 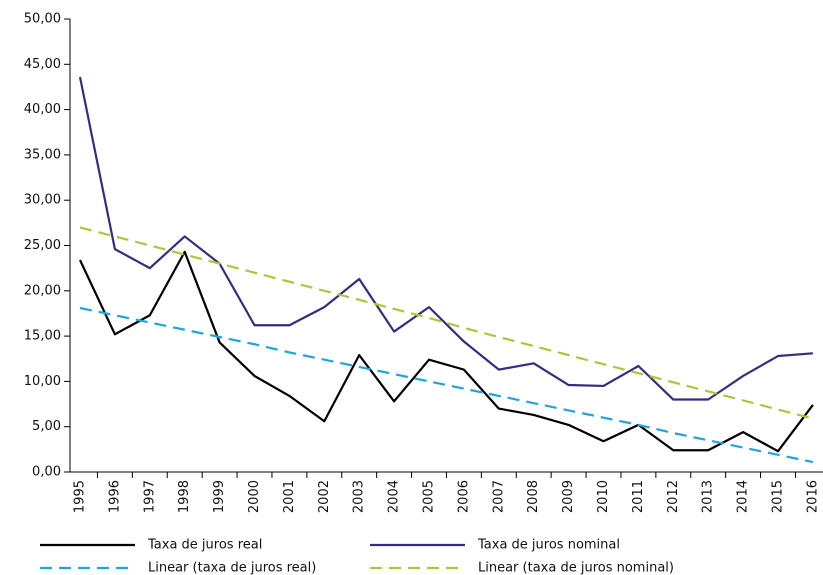 I want to click on x-tick-label: 1995, so click(x=80, y=496).